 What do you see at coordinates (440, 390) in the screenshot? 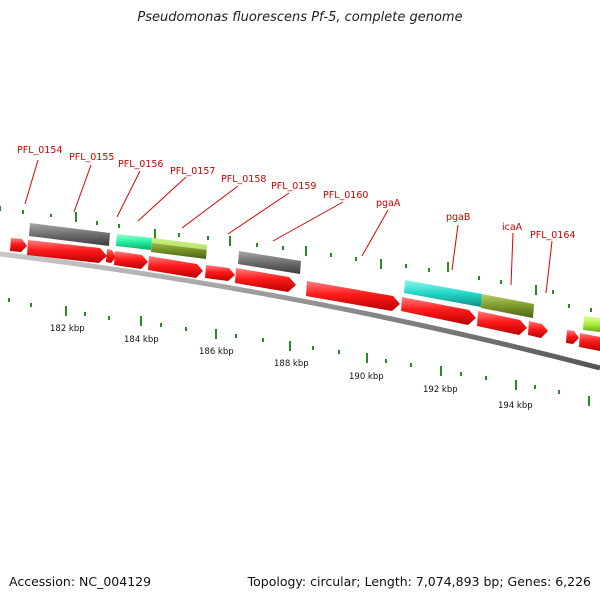
I see `kbp-label: 192 kbp` at bounding box center [440, 390].